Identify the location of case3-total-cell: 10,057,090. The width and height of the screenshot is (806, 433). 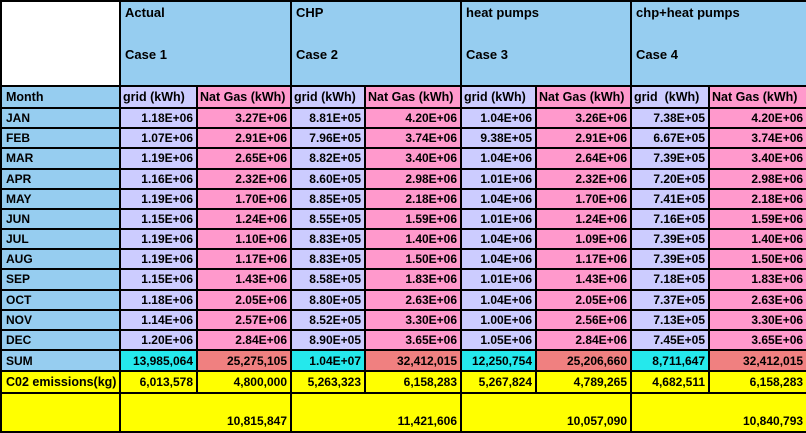
(546, 412).